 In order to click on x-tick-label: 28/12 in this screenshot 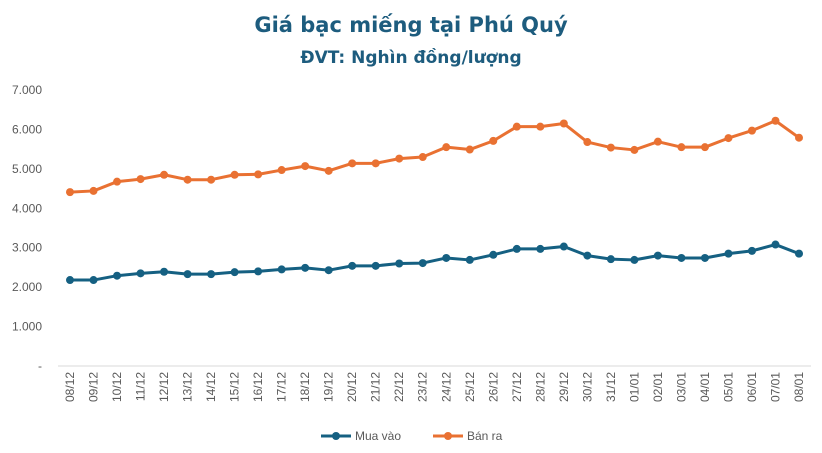, I will do `click(540, 387)`.